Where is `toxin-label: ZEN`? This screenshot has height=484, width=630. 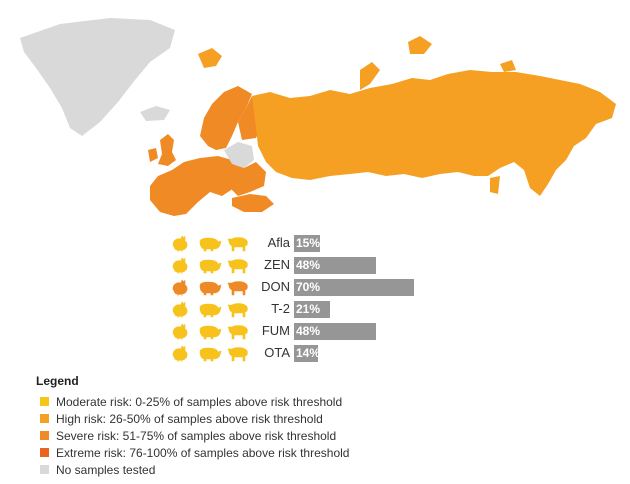 toxin-label: ZEN is located at coordinates (277, 264).